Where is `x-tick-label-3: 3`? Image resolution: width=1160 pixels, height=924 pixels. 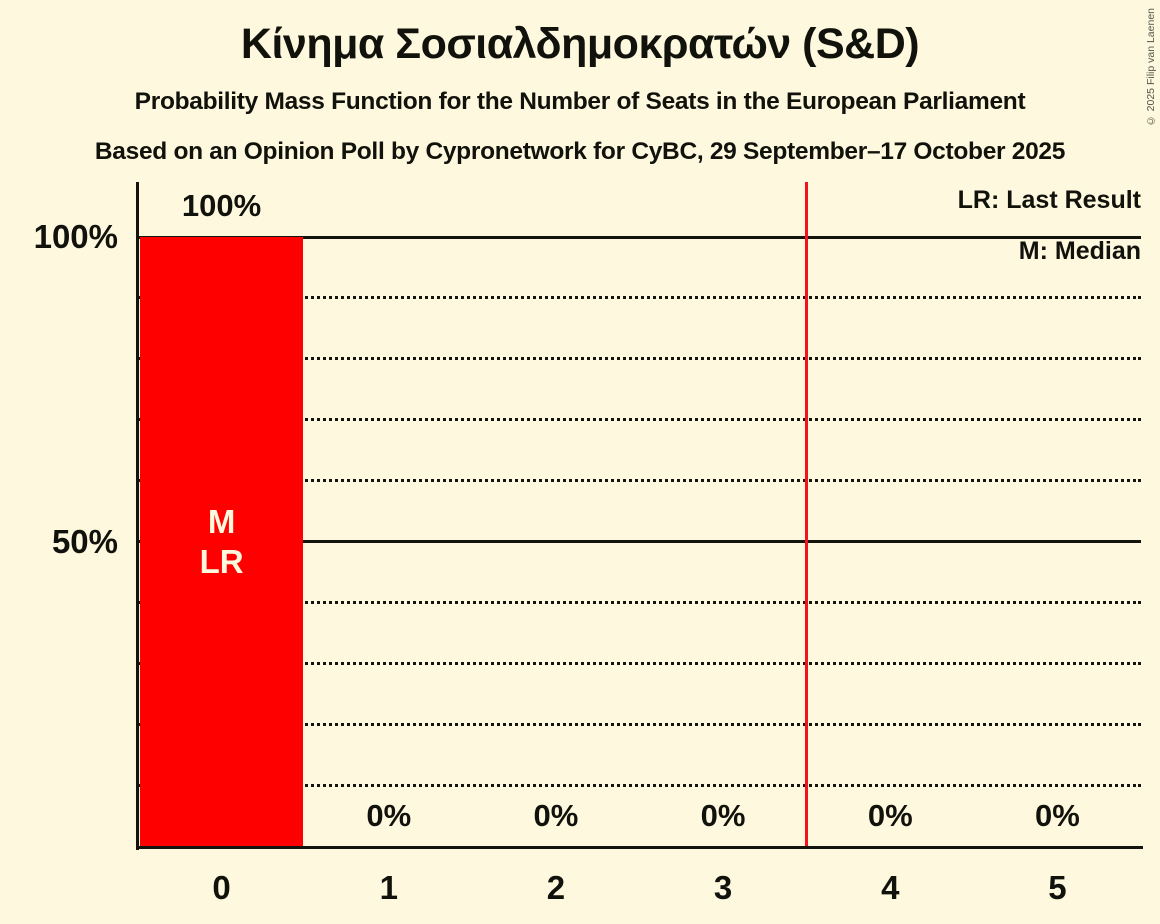 x-tick-label-3: 3 is located at coordinates (723, 887).